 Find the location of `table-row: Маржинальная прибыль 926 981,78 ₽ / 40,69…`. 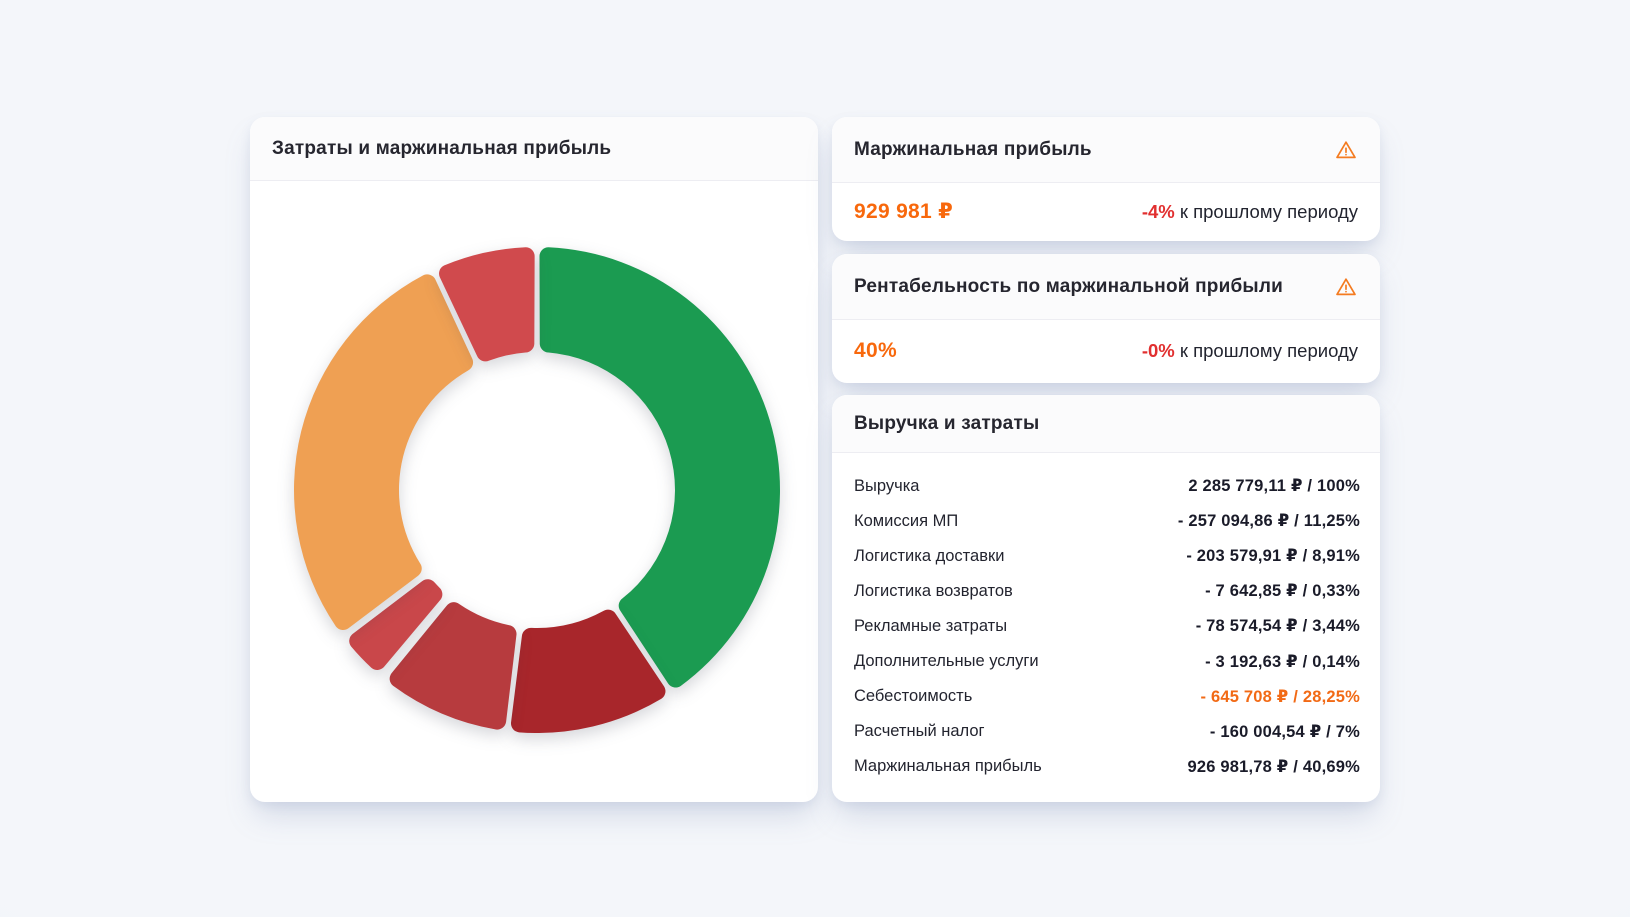

table-row: Маржинальная прибыль 926 981,78 ₽ / 40,69… is located at coordinates (1107, 767).